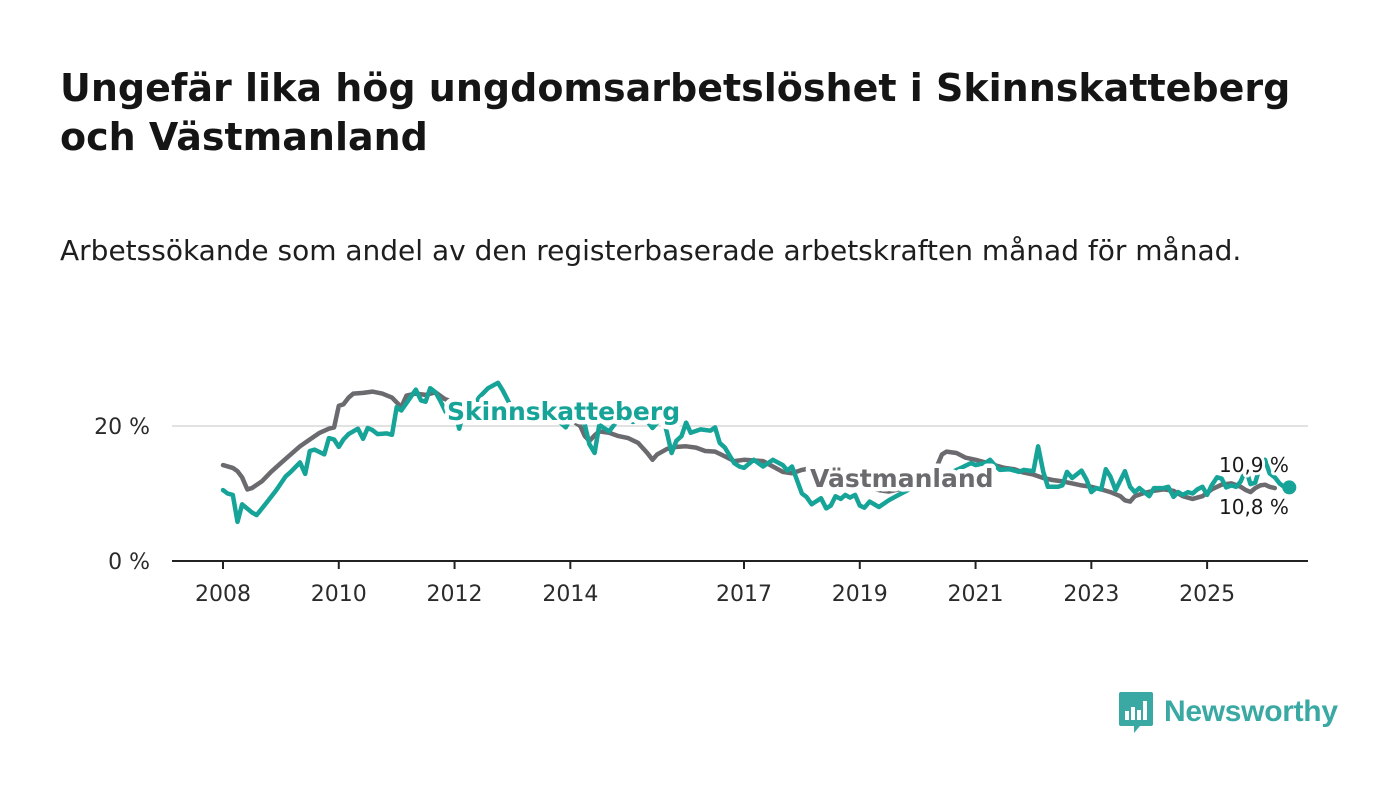  I want to click on series-label-vastmanland-halo: Västmanland, so click(902, 478).